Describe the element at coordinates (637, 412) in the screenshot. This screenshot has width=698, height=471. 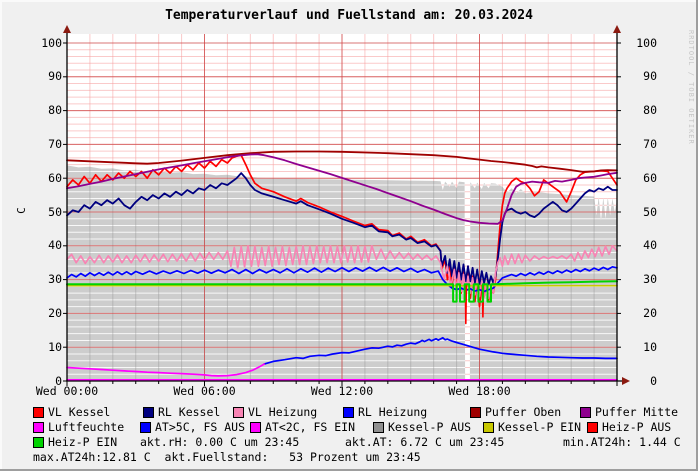
I see `legend-label: Puffer Mitte` at that location.